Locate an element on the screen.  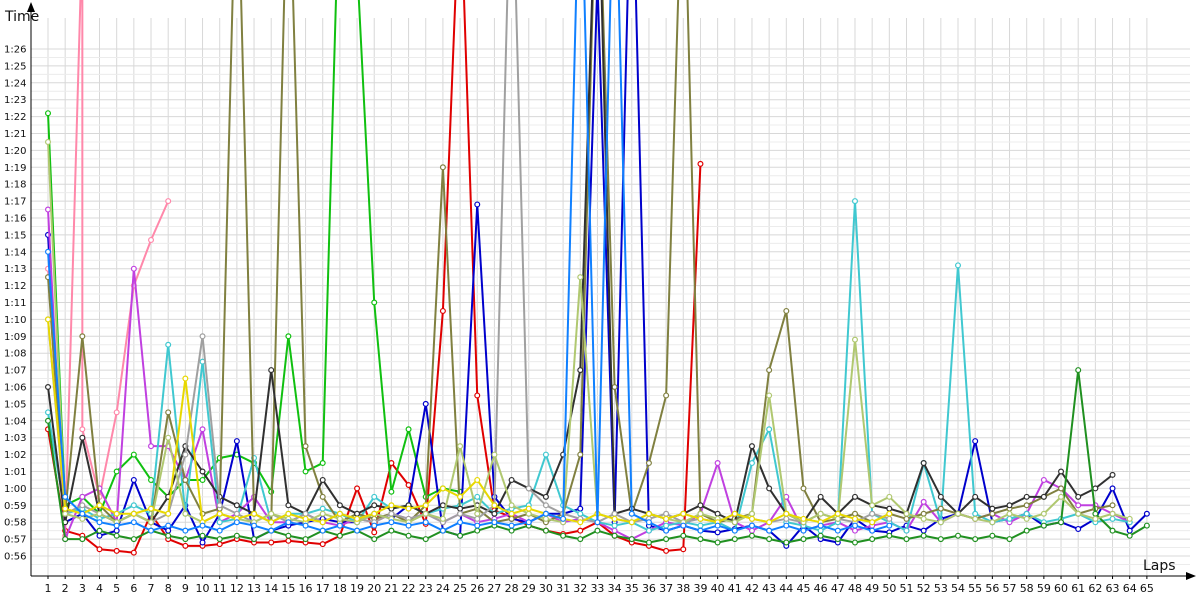
x-tick-label: 16 is located at coordinates (306, 588).